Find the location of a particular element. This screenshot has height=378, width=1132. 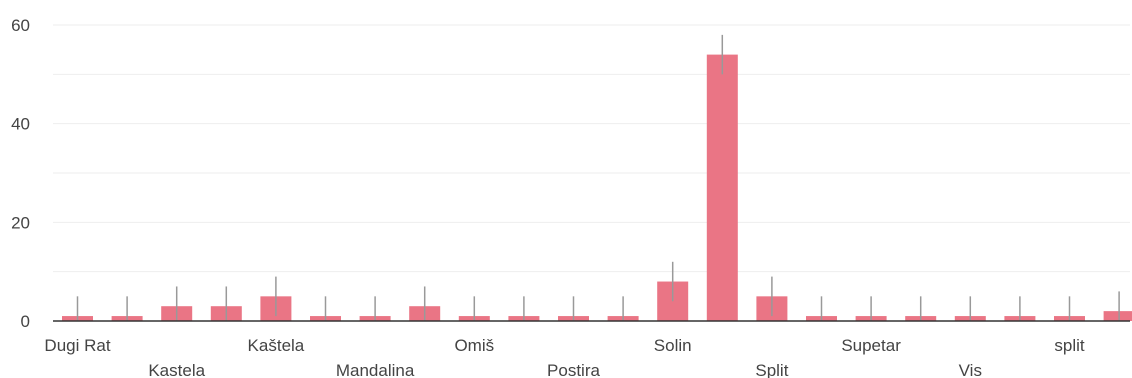

y-tick-label: 40 is located at coordinates (20, 124).